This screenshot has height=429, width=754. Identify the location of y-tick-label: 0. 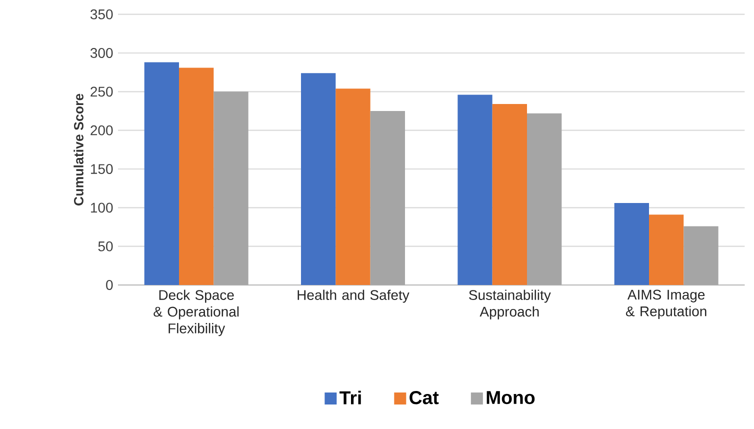
(109, 285).